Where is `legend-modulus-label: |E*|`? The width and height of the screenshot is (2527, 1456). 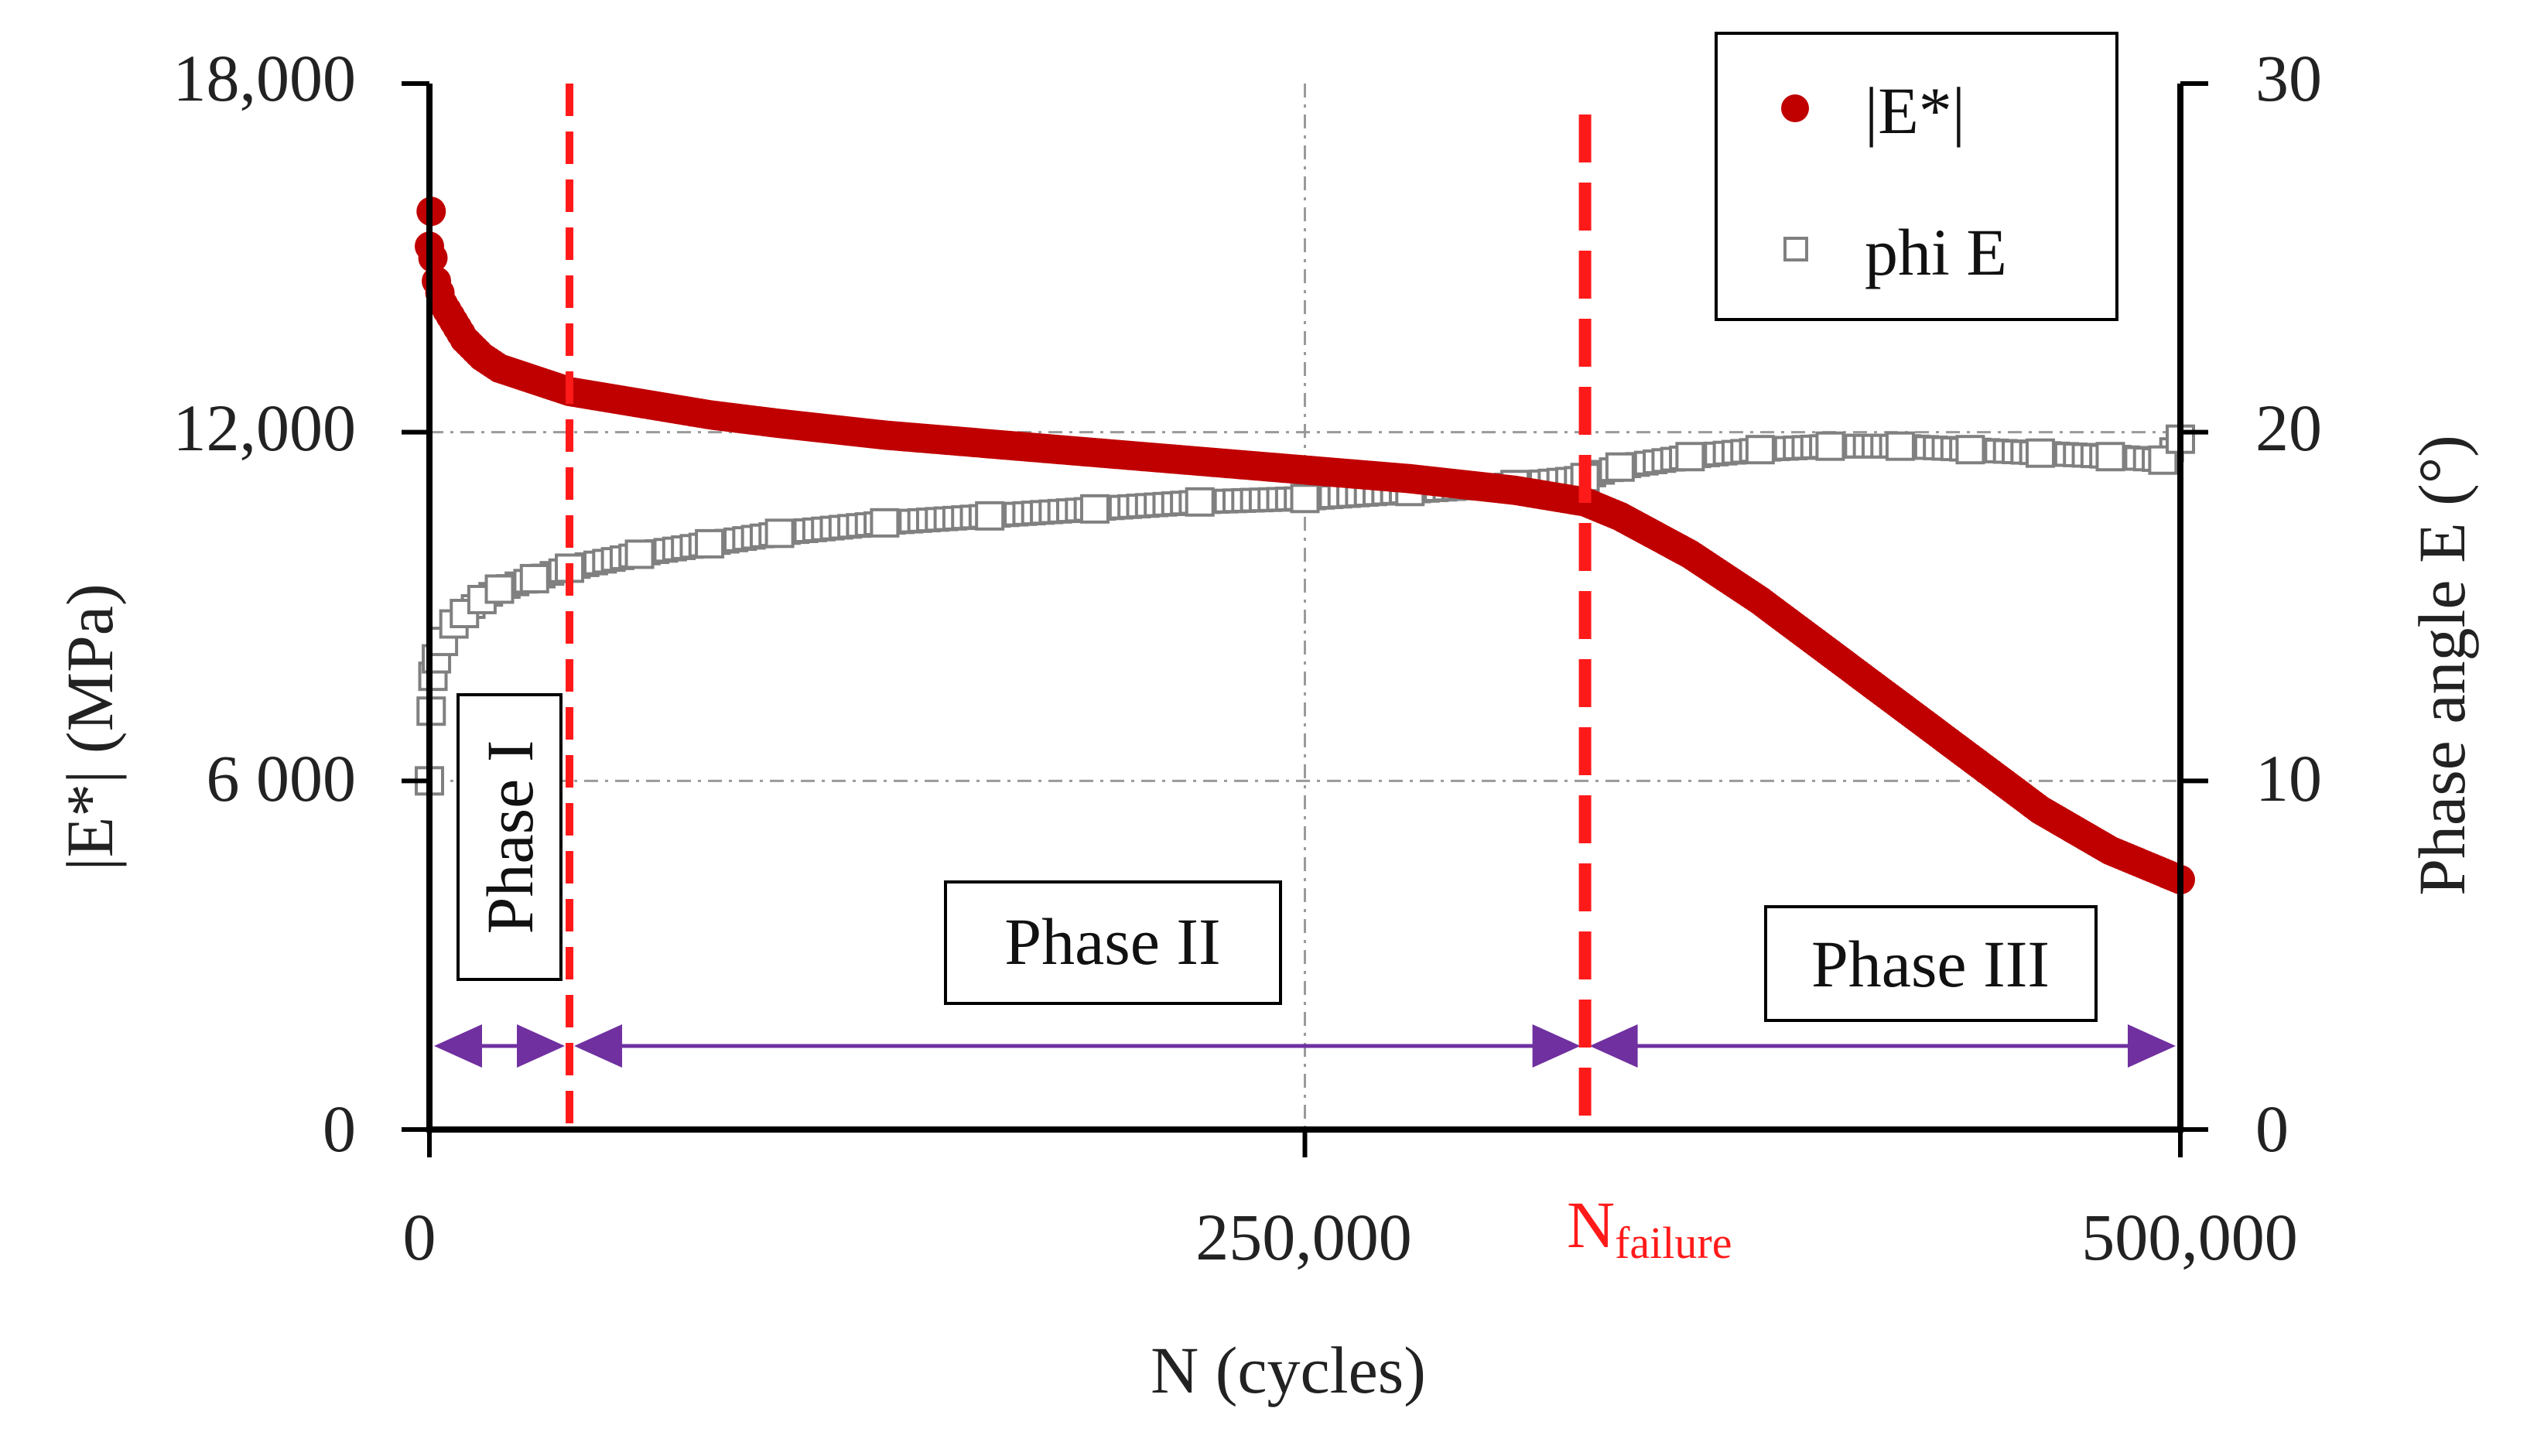 legend-modulus-label: |E*| is located at coordinates (1915, 110).